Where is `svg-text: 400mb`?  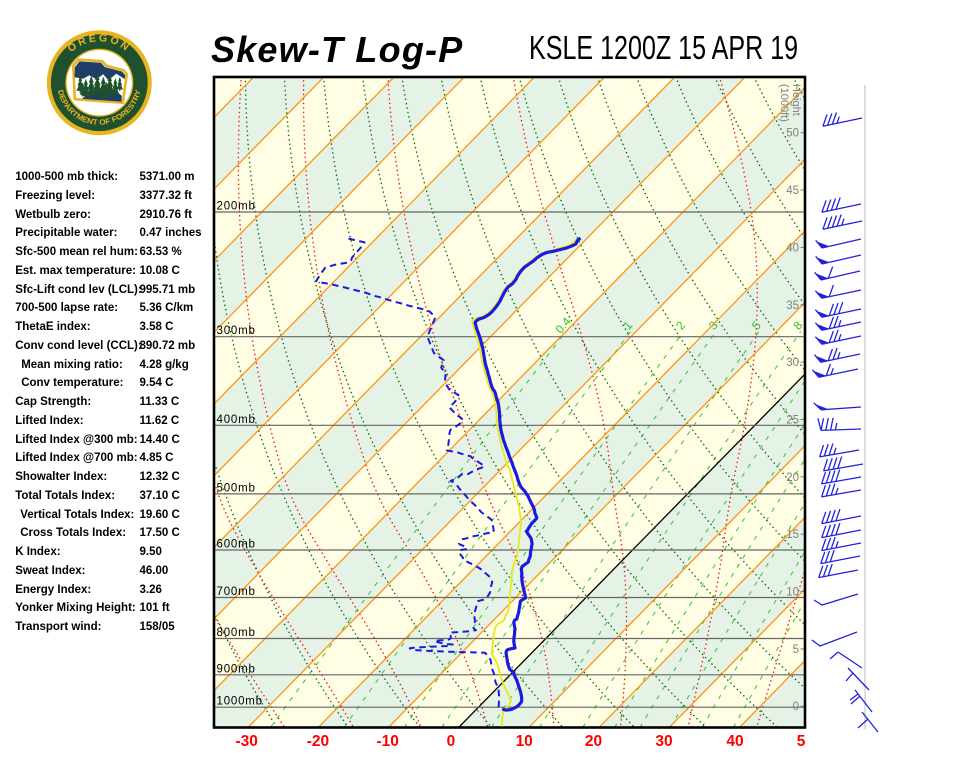
svg-text: 400mb is located at coordinates (236, 420).